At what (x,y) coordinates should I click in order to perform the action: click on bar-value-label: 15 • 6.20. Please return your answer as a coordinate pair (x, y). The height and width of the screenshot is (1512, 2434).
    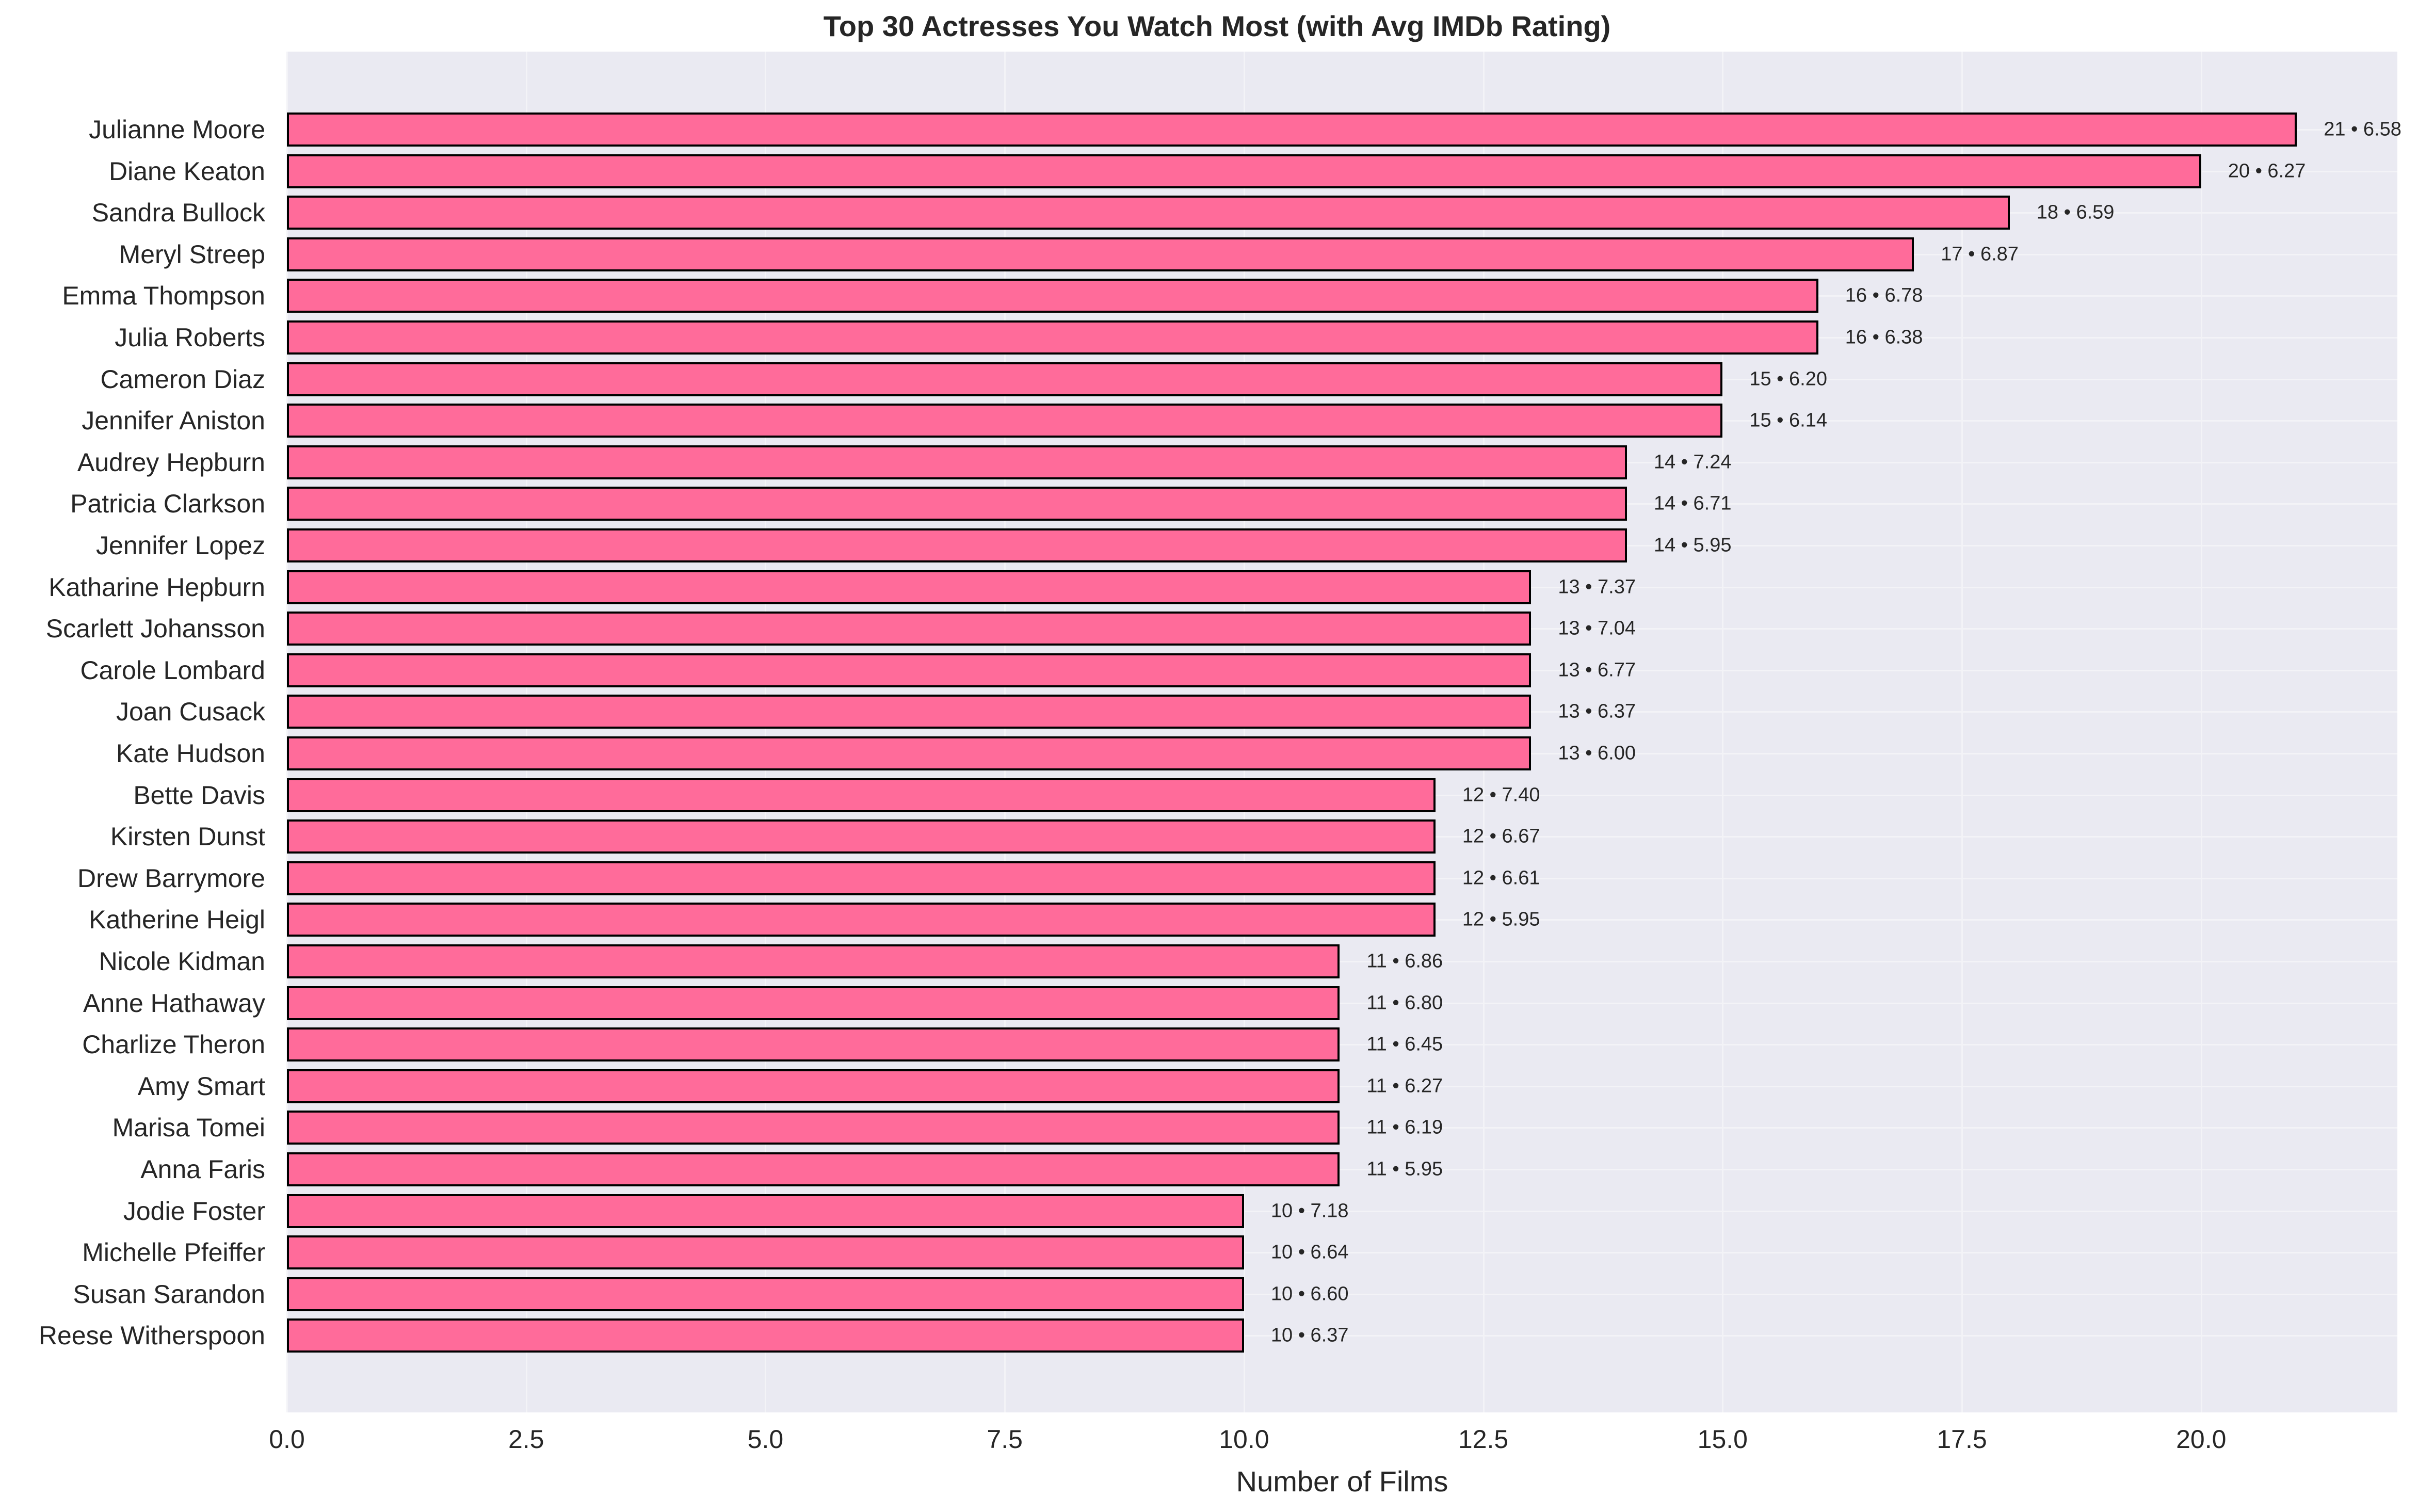
    Looking at the image, I should click on (1788, 379).